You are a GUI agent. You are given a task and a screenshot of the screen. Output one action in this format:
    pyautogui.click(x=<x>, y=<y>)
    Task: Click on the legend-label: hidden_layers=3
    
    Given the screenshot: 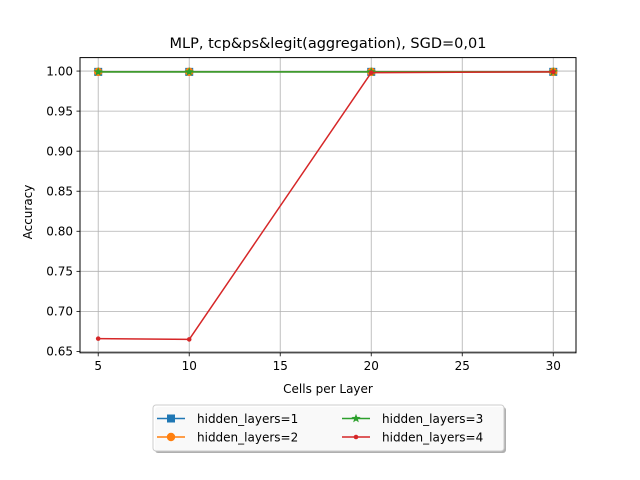 What is the action you would take?
    pyautogui.click(x=432, y=419)
    